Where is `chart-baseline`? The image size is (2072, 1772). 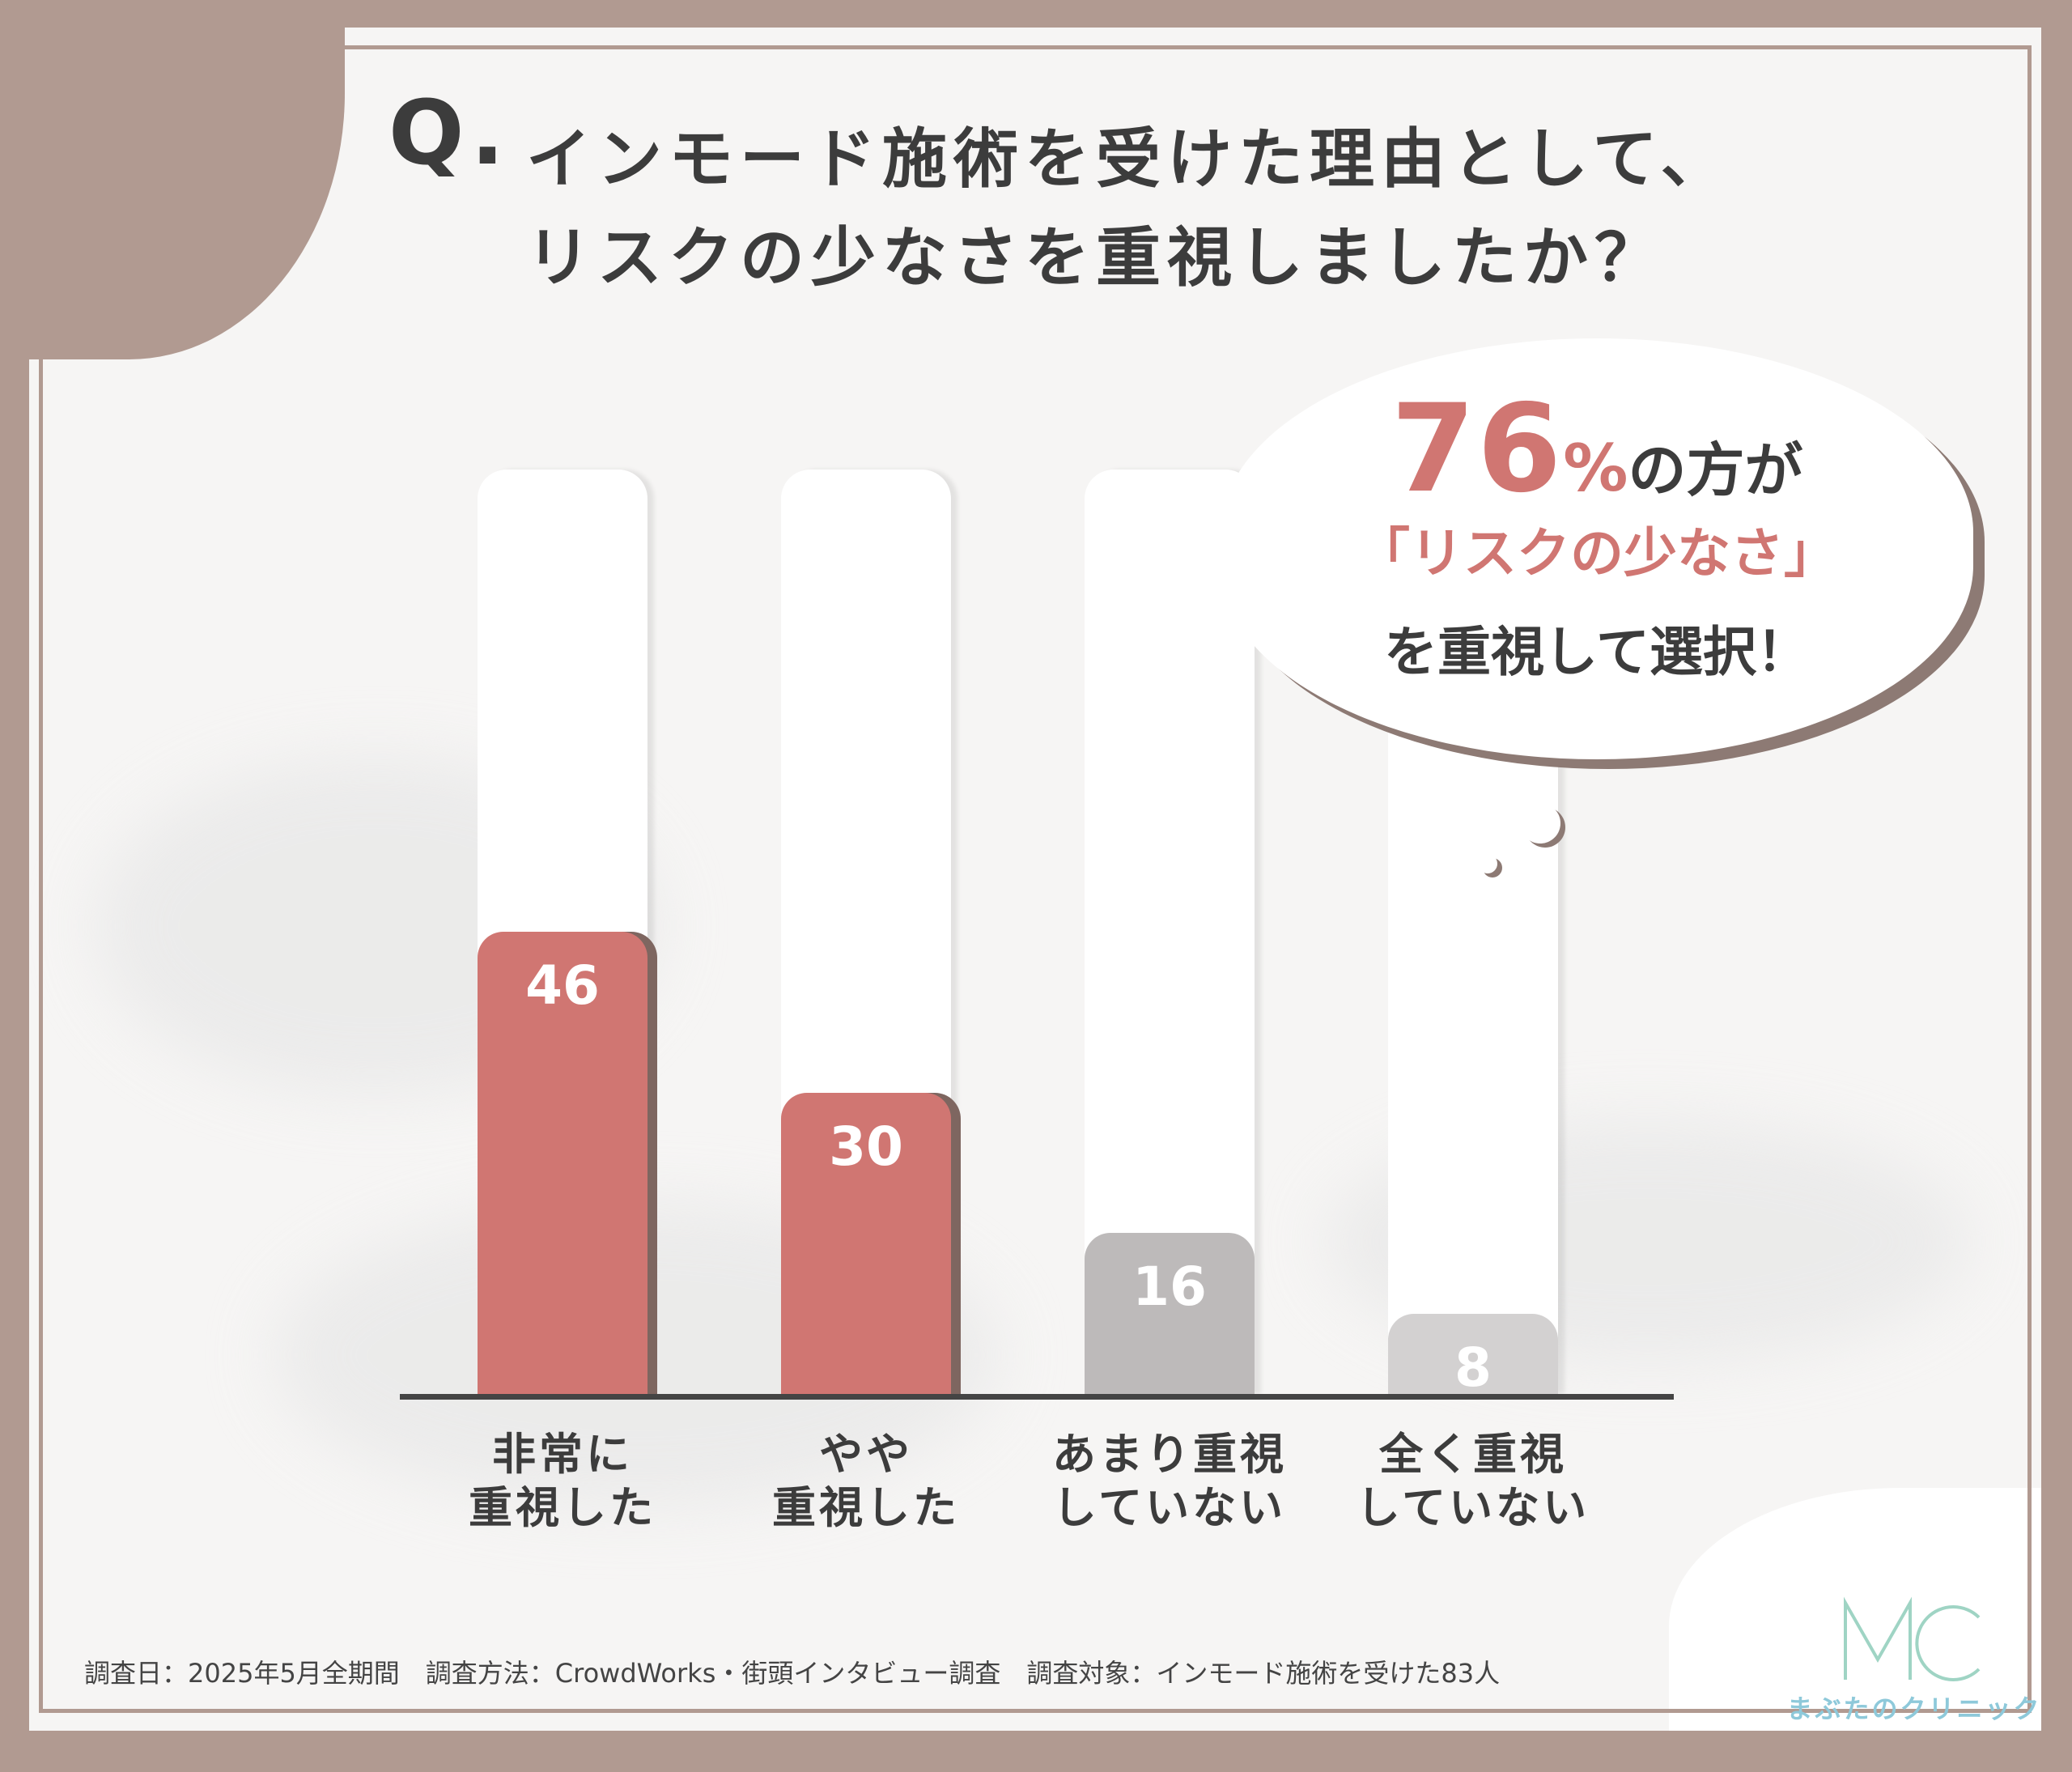
chart-baseline is located at coordinates (1037, 1397).